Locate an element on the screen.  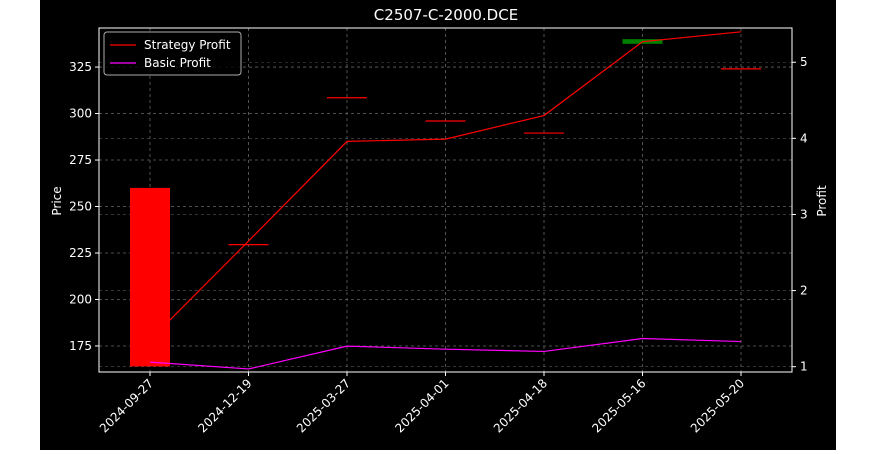
right-tick-label: 4 is located at coordinates (804, 138).